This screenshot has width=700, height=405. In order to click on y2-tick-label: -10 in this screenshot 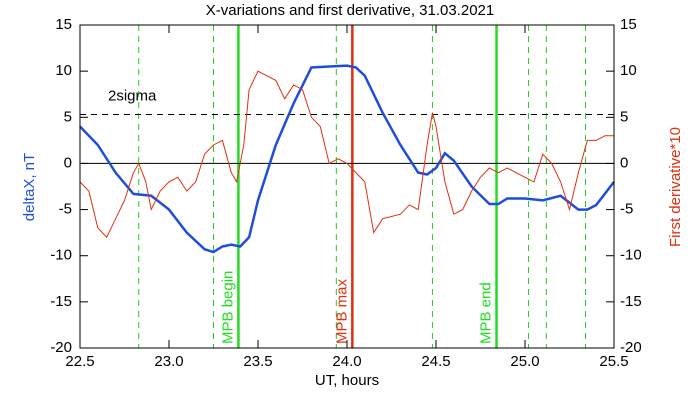, I will do `click(631, 255)`.